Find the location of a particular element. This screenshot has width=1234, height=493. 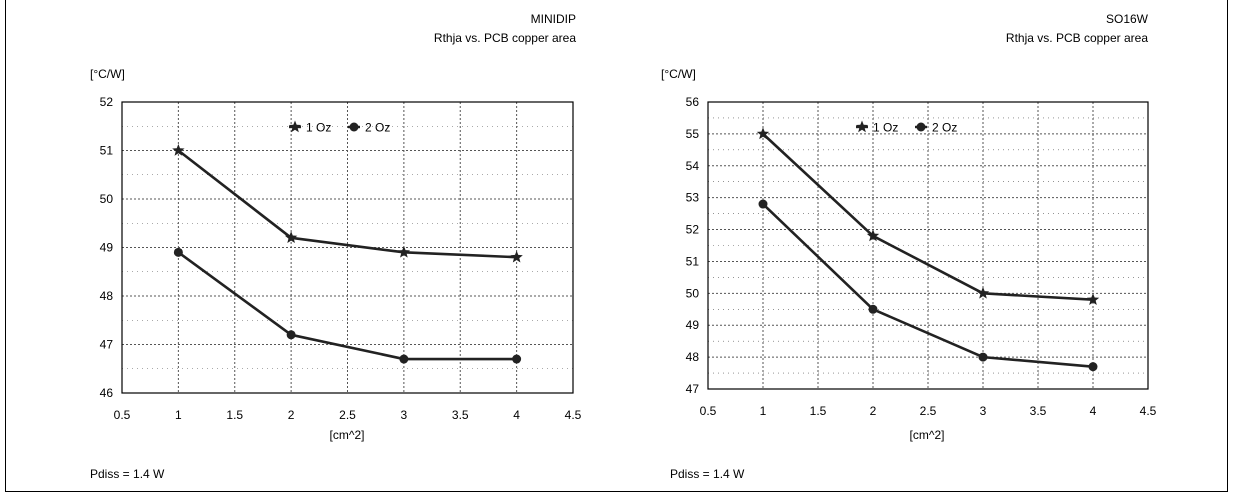

y-tick-label: 55 is located at coordinates (693, 134).